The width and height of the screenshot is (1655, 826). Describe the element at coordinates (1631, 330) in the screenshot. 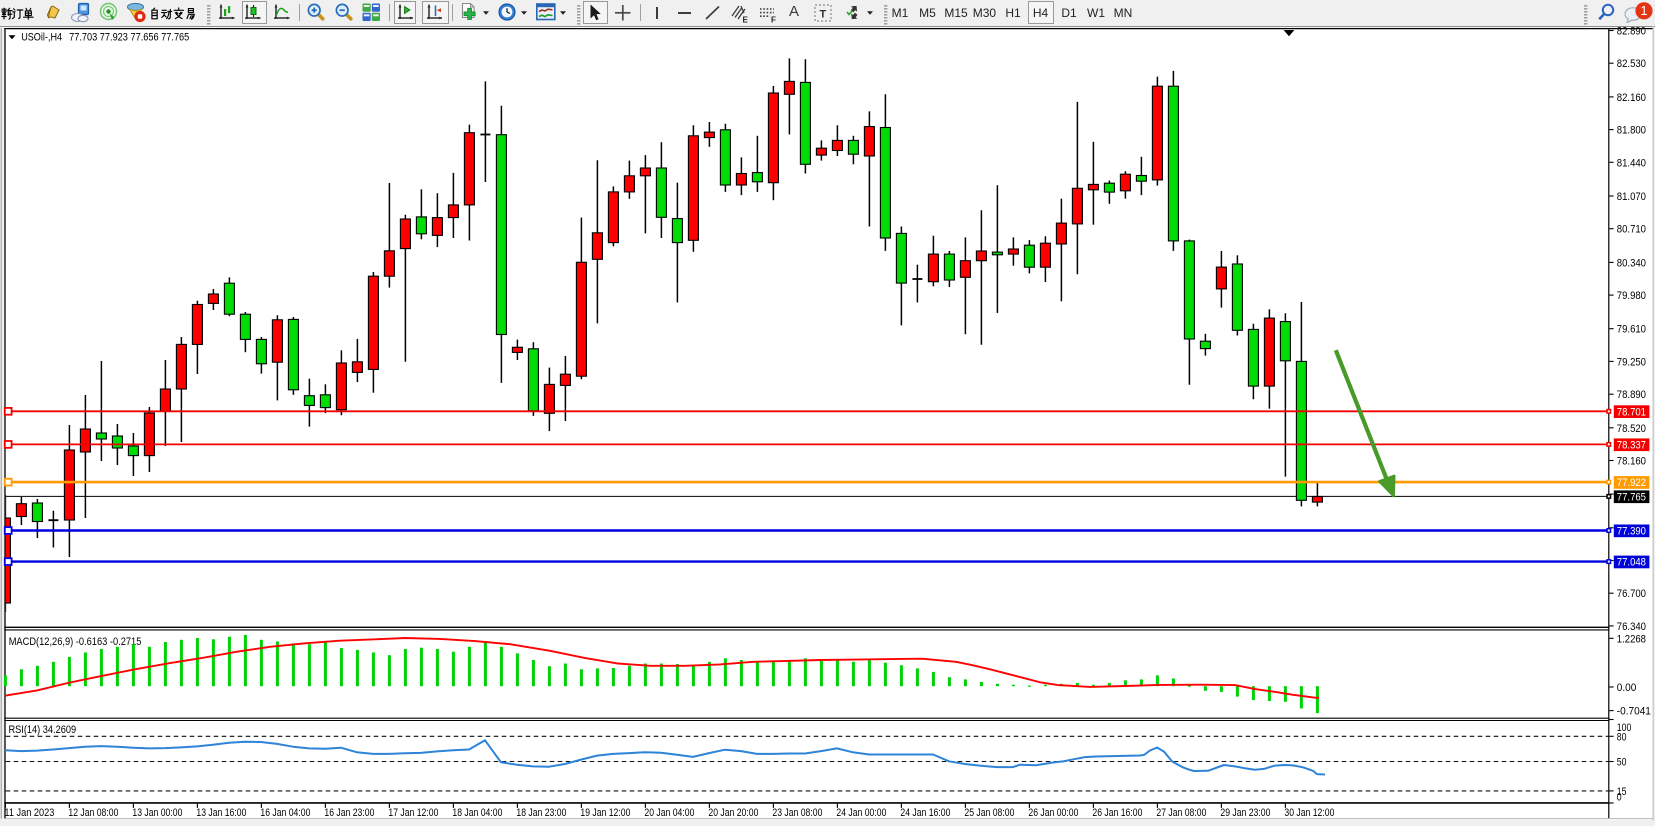

I see `svg-text: 79.610` at that location.